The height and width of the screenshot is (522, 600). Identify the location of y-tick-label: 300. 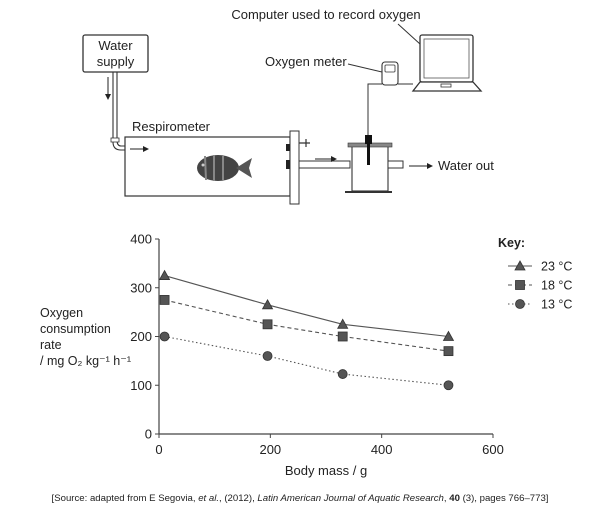
(141, 287).